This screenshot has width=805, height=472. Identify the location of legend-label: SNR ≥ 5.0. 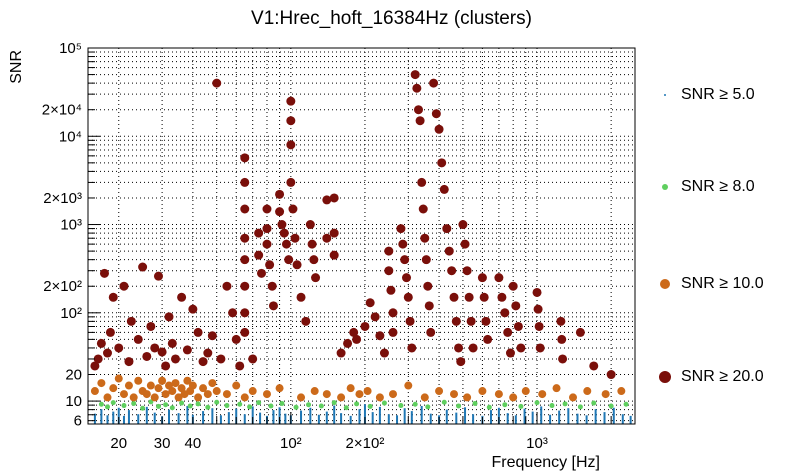
(718, 94).